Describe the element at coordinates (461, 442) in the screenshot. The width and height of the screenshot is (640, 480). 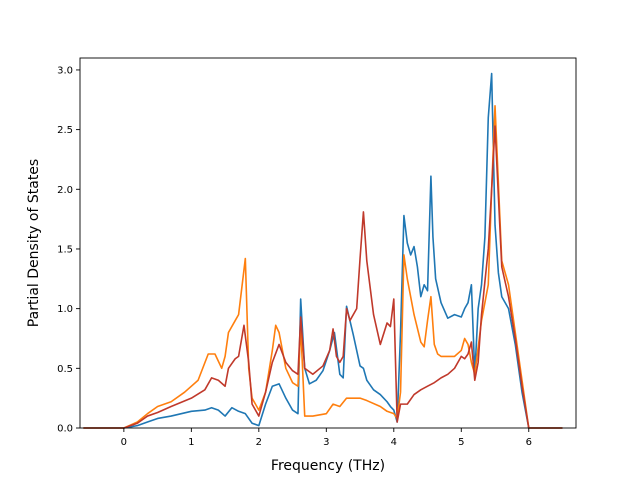
I see `x-tick-label: 5` at that location.